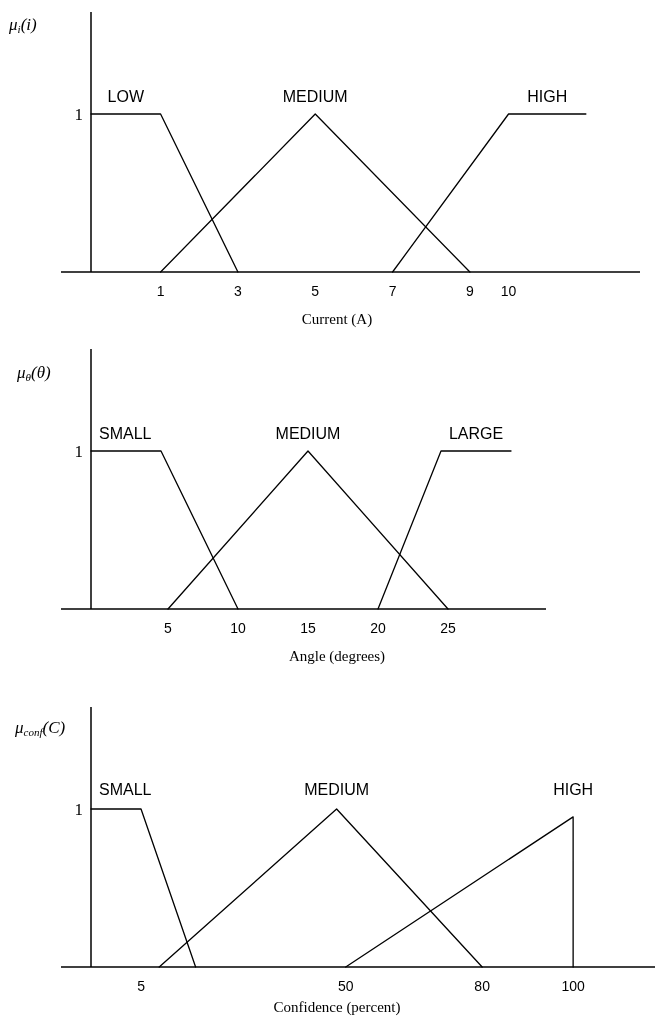 This screenshot has width=657, height=1017. Describe the element at coordinates (308, 628) in the screenshot. I see `x-tick-label: 15` at that location.